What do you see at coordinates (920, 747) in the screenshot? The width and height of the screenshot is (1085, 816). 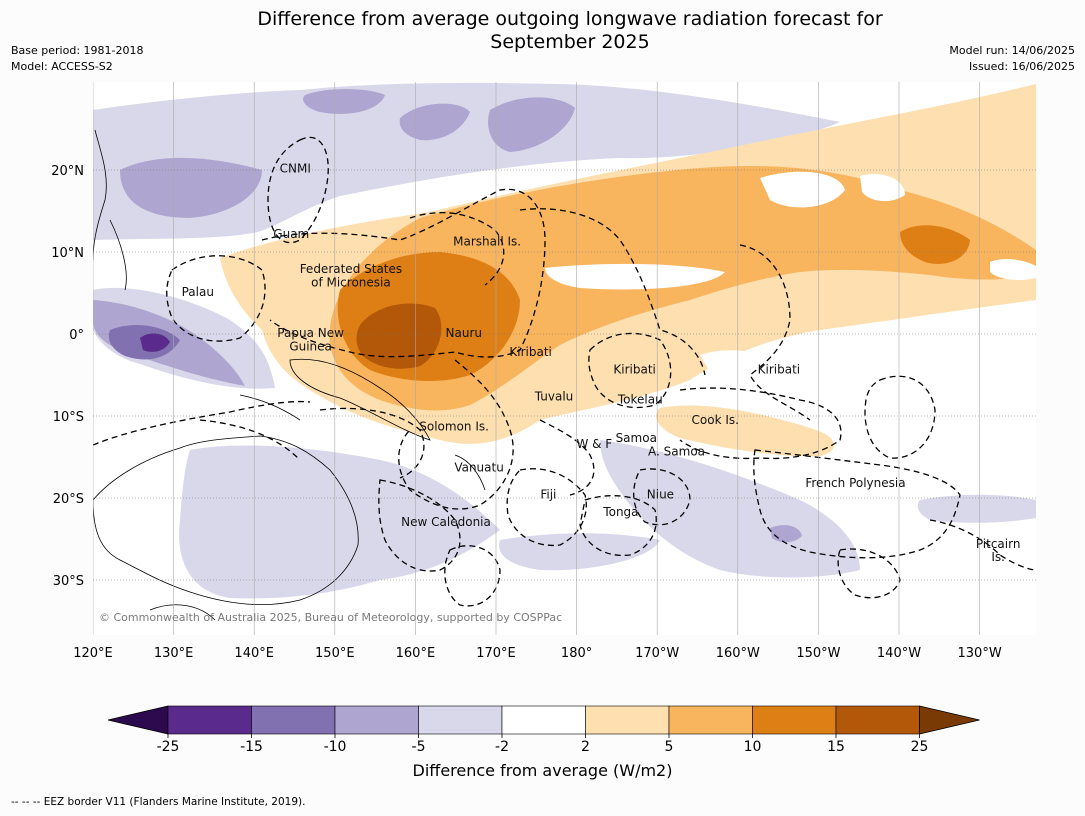 I see `colorbar-tick-label: 25` at bounding box center [920, 747].